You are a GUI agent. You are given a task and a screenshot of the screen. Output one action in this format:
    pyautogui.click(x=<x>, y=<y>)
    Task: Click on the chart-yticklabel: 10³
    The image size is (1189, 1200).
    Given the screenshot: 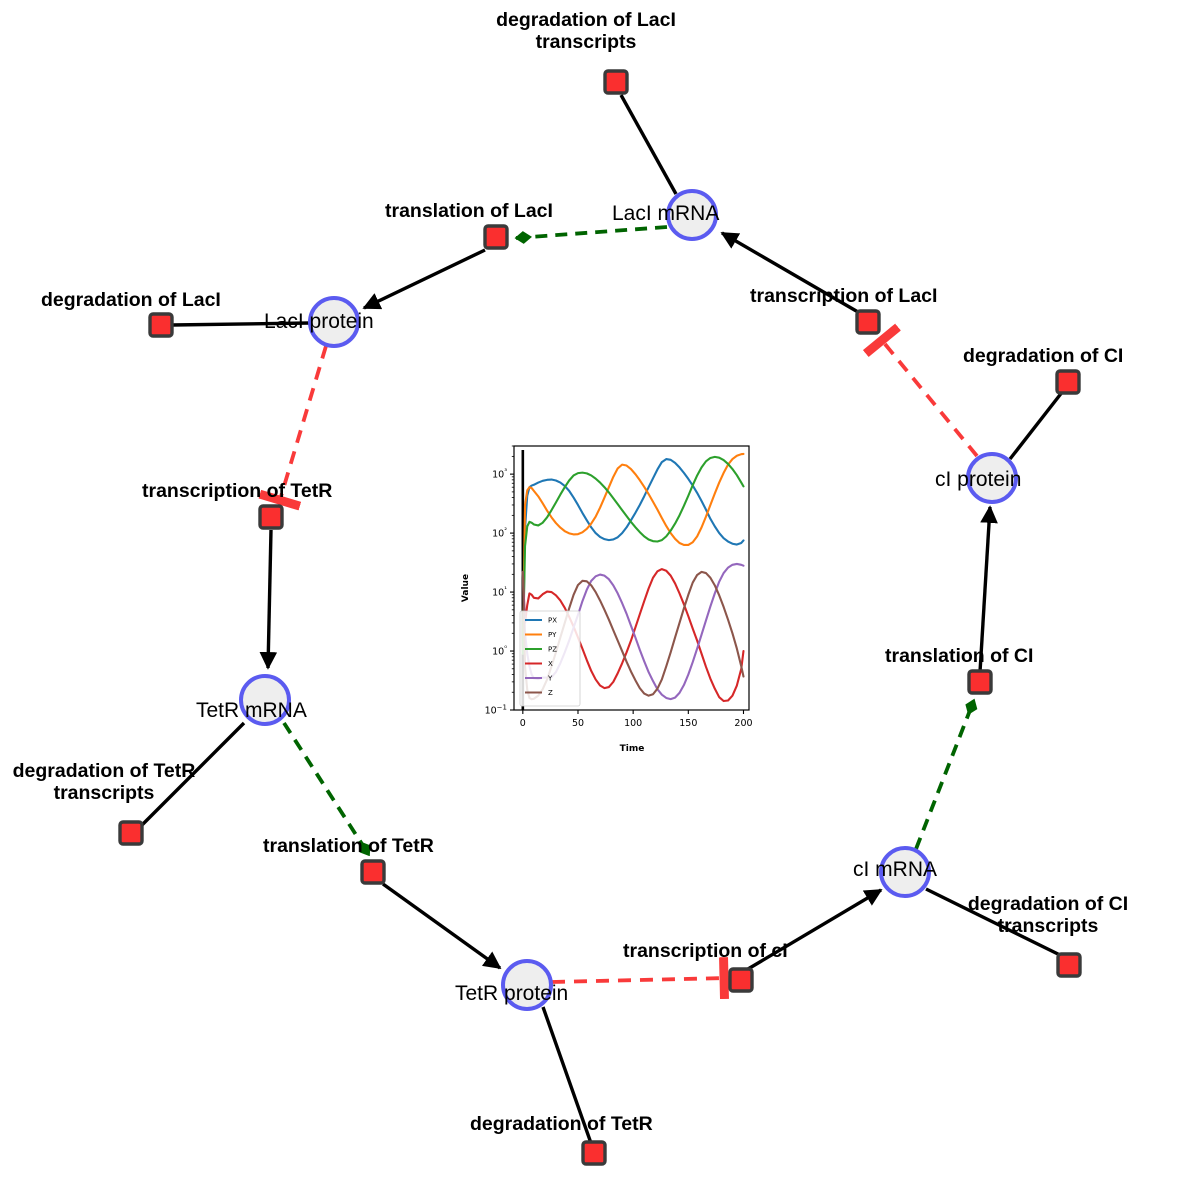 What is the action you would take?
    pyautogui.click(x=499, y=474)
    